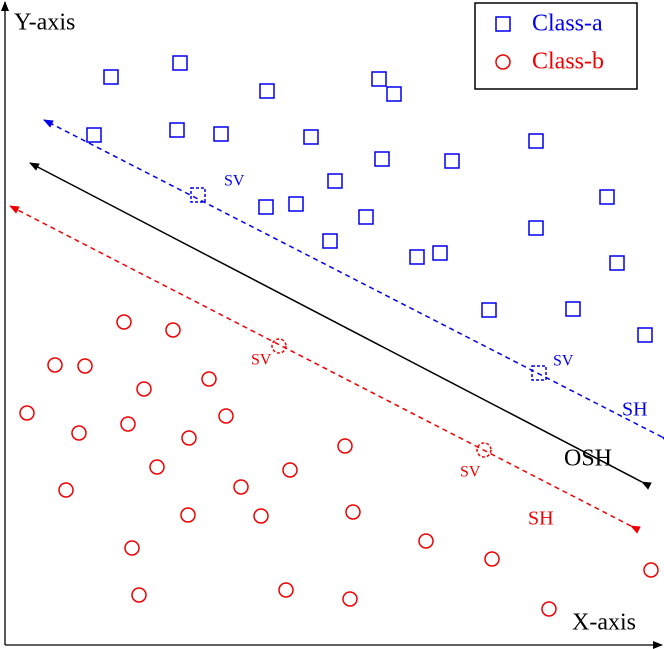 This screenshot has width=664, height=649. I want to click on legend-label: Class-a, so click(567, 24).